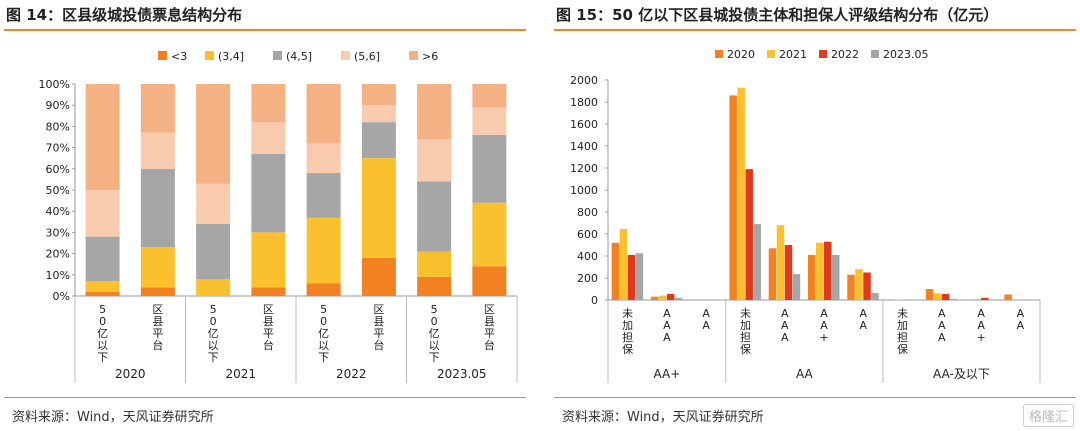 The width and height of the screenshot is (1080, 431). What do you see at coordinates (58, 211) in the screenshot?
I see `y-tick-label: 40%` at bounding box center [58, 211].